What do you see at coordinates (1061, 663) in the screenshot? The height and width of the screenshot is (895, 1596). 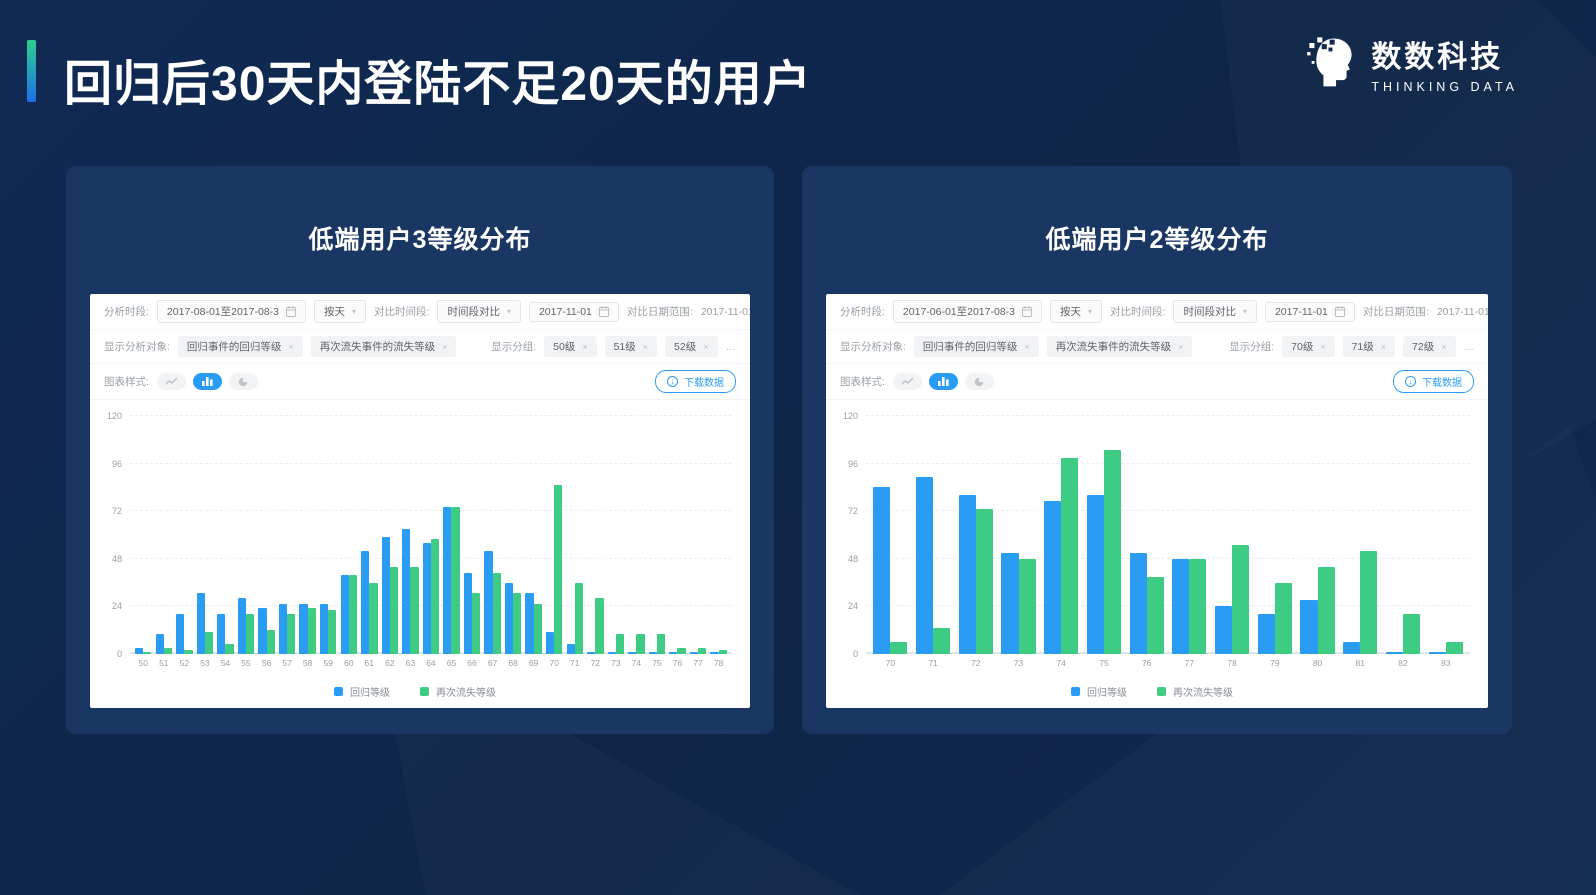 I see `x-tick-label: 74` at bounding box center [1061, 663].